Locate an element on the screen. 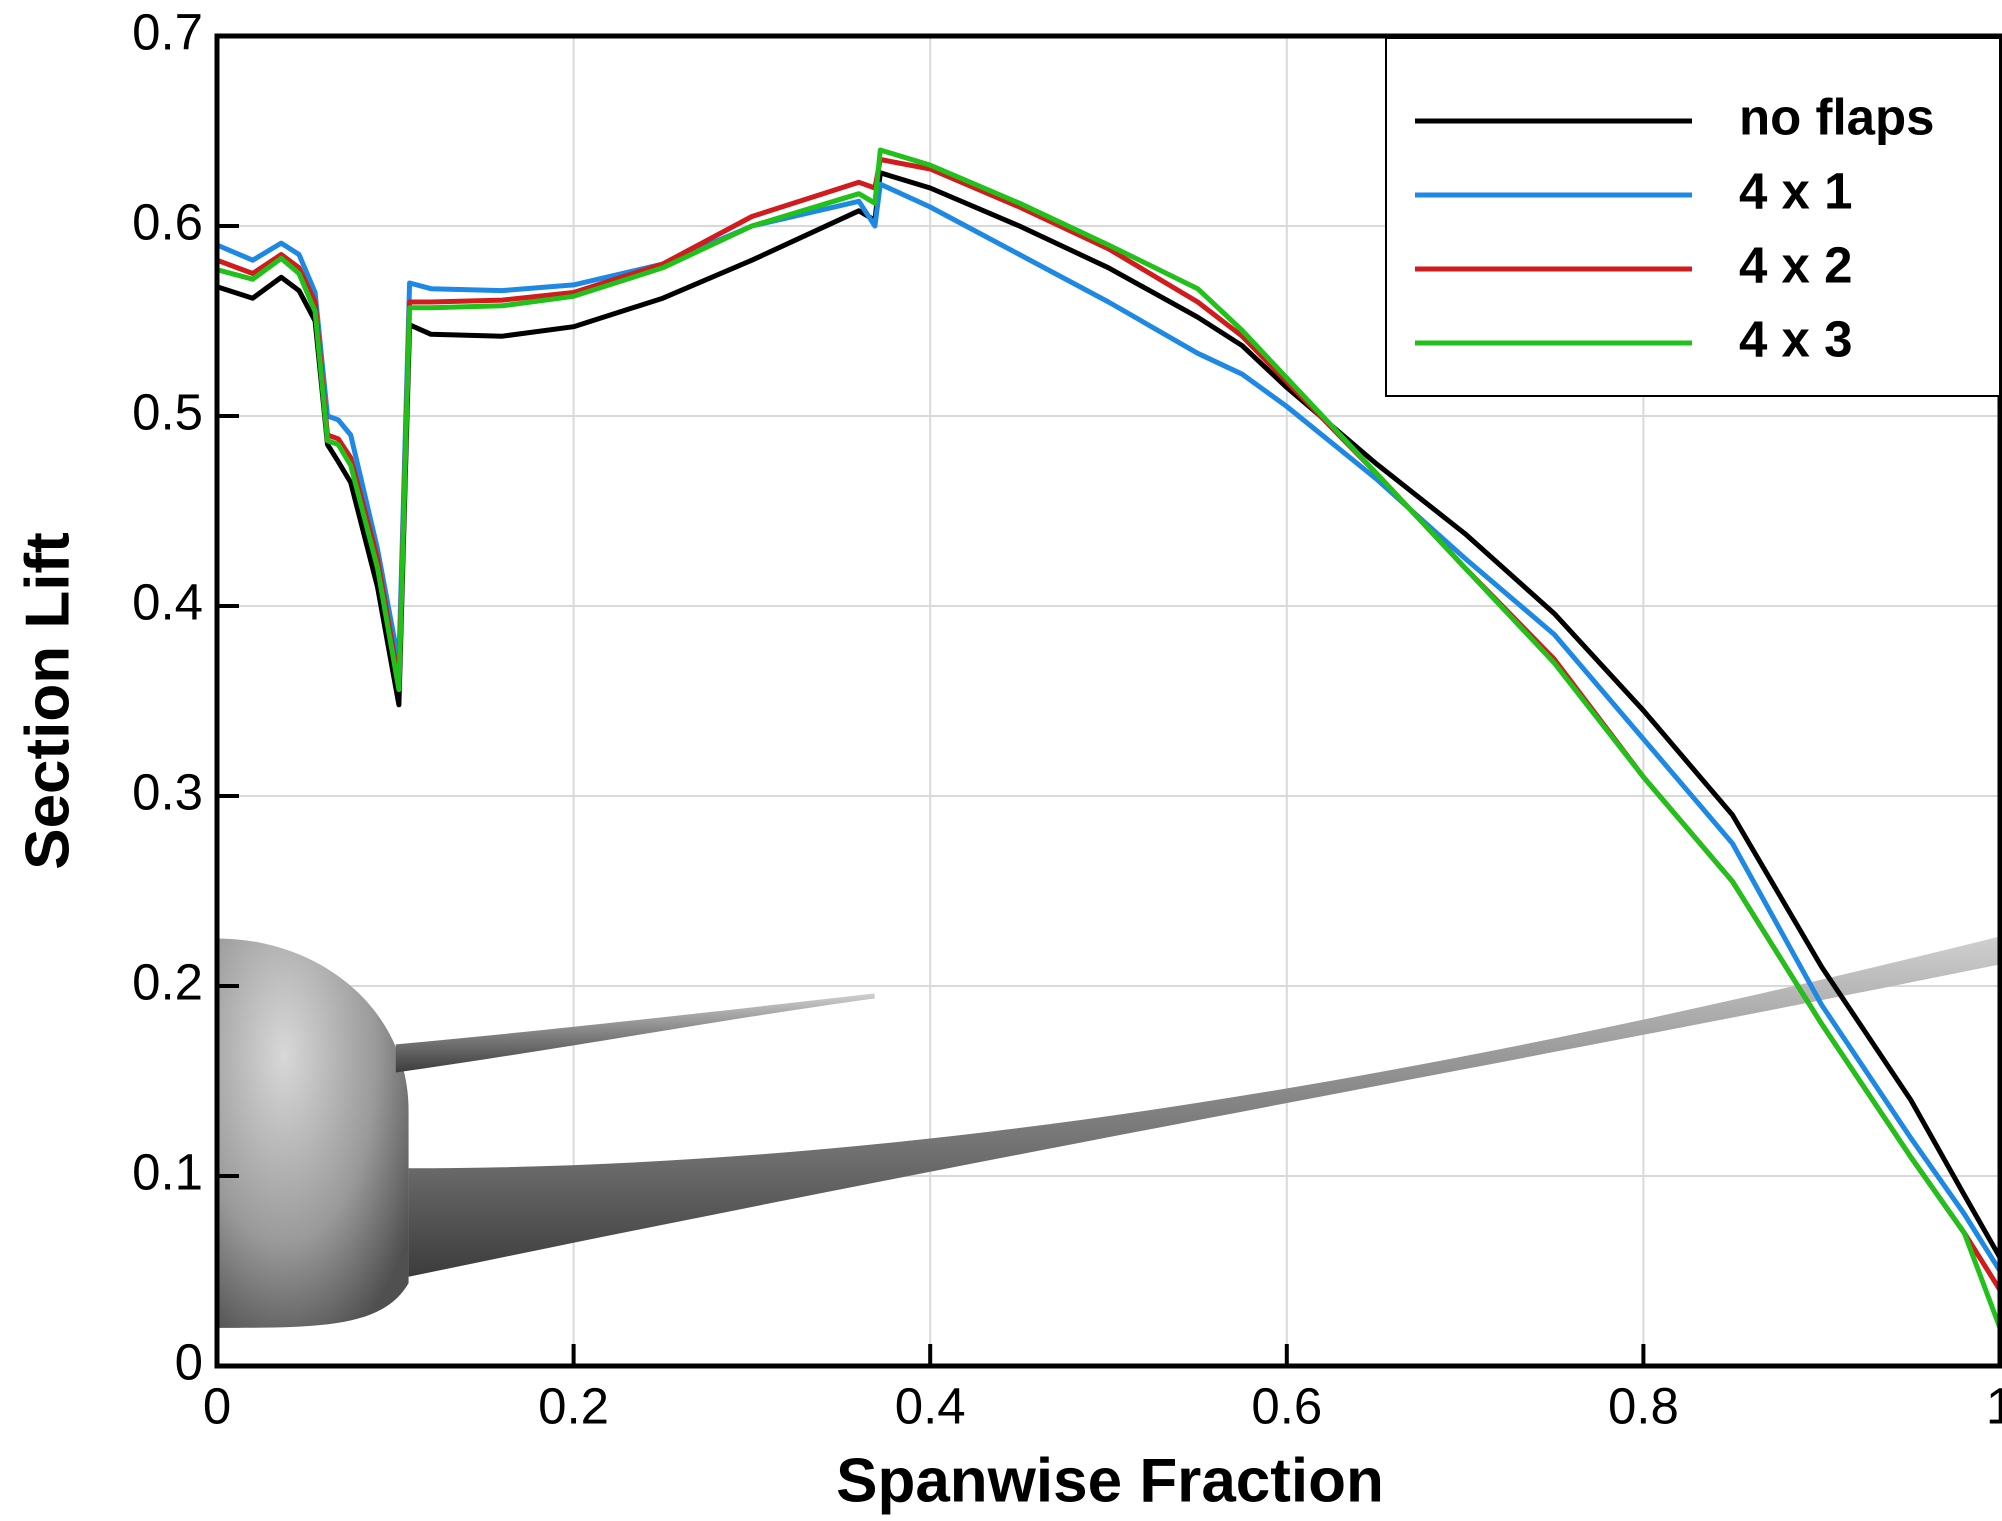 The width and height of the screenshot is (2002, 1521). y-tick-label: 0.4 is located at coordinates (167, 601).